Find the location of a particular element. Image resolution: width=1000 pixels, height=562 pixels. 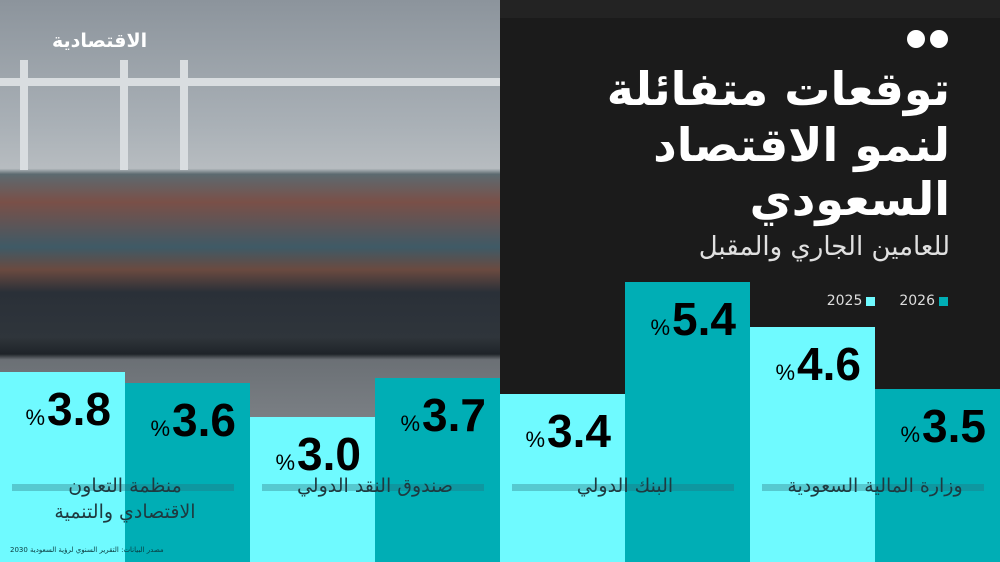

category-label: منظمة التعاون الاقتصادي والتنمية is located at coordinates (125, 499).